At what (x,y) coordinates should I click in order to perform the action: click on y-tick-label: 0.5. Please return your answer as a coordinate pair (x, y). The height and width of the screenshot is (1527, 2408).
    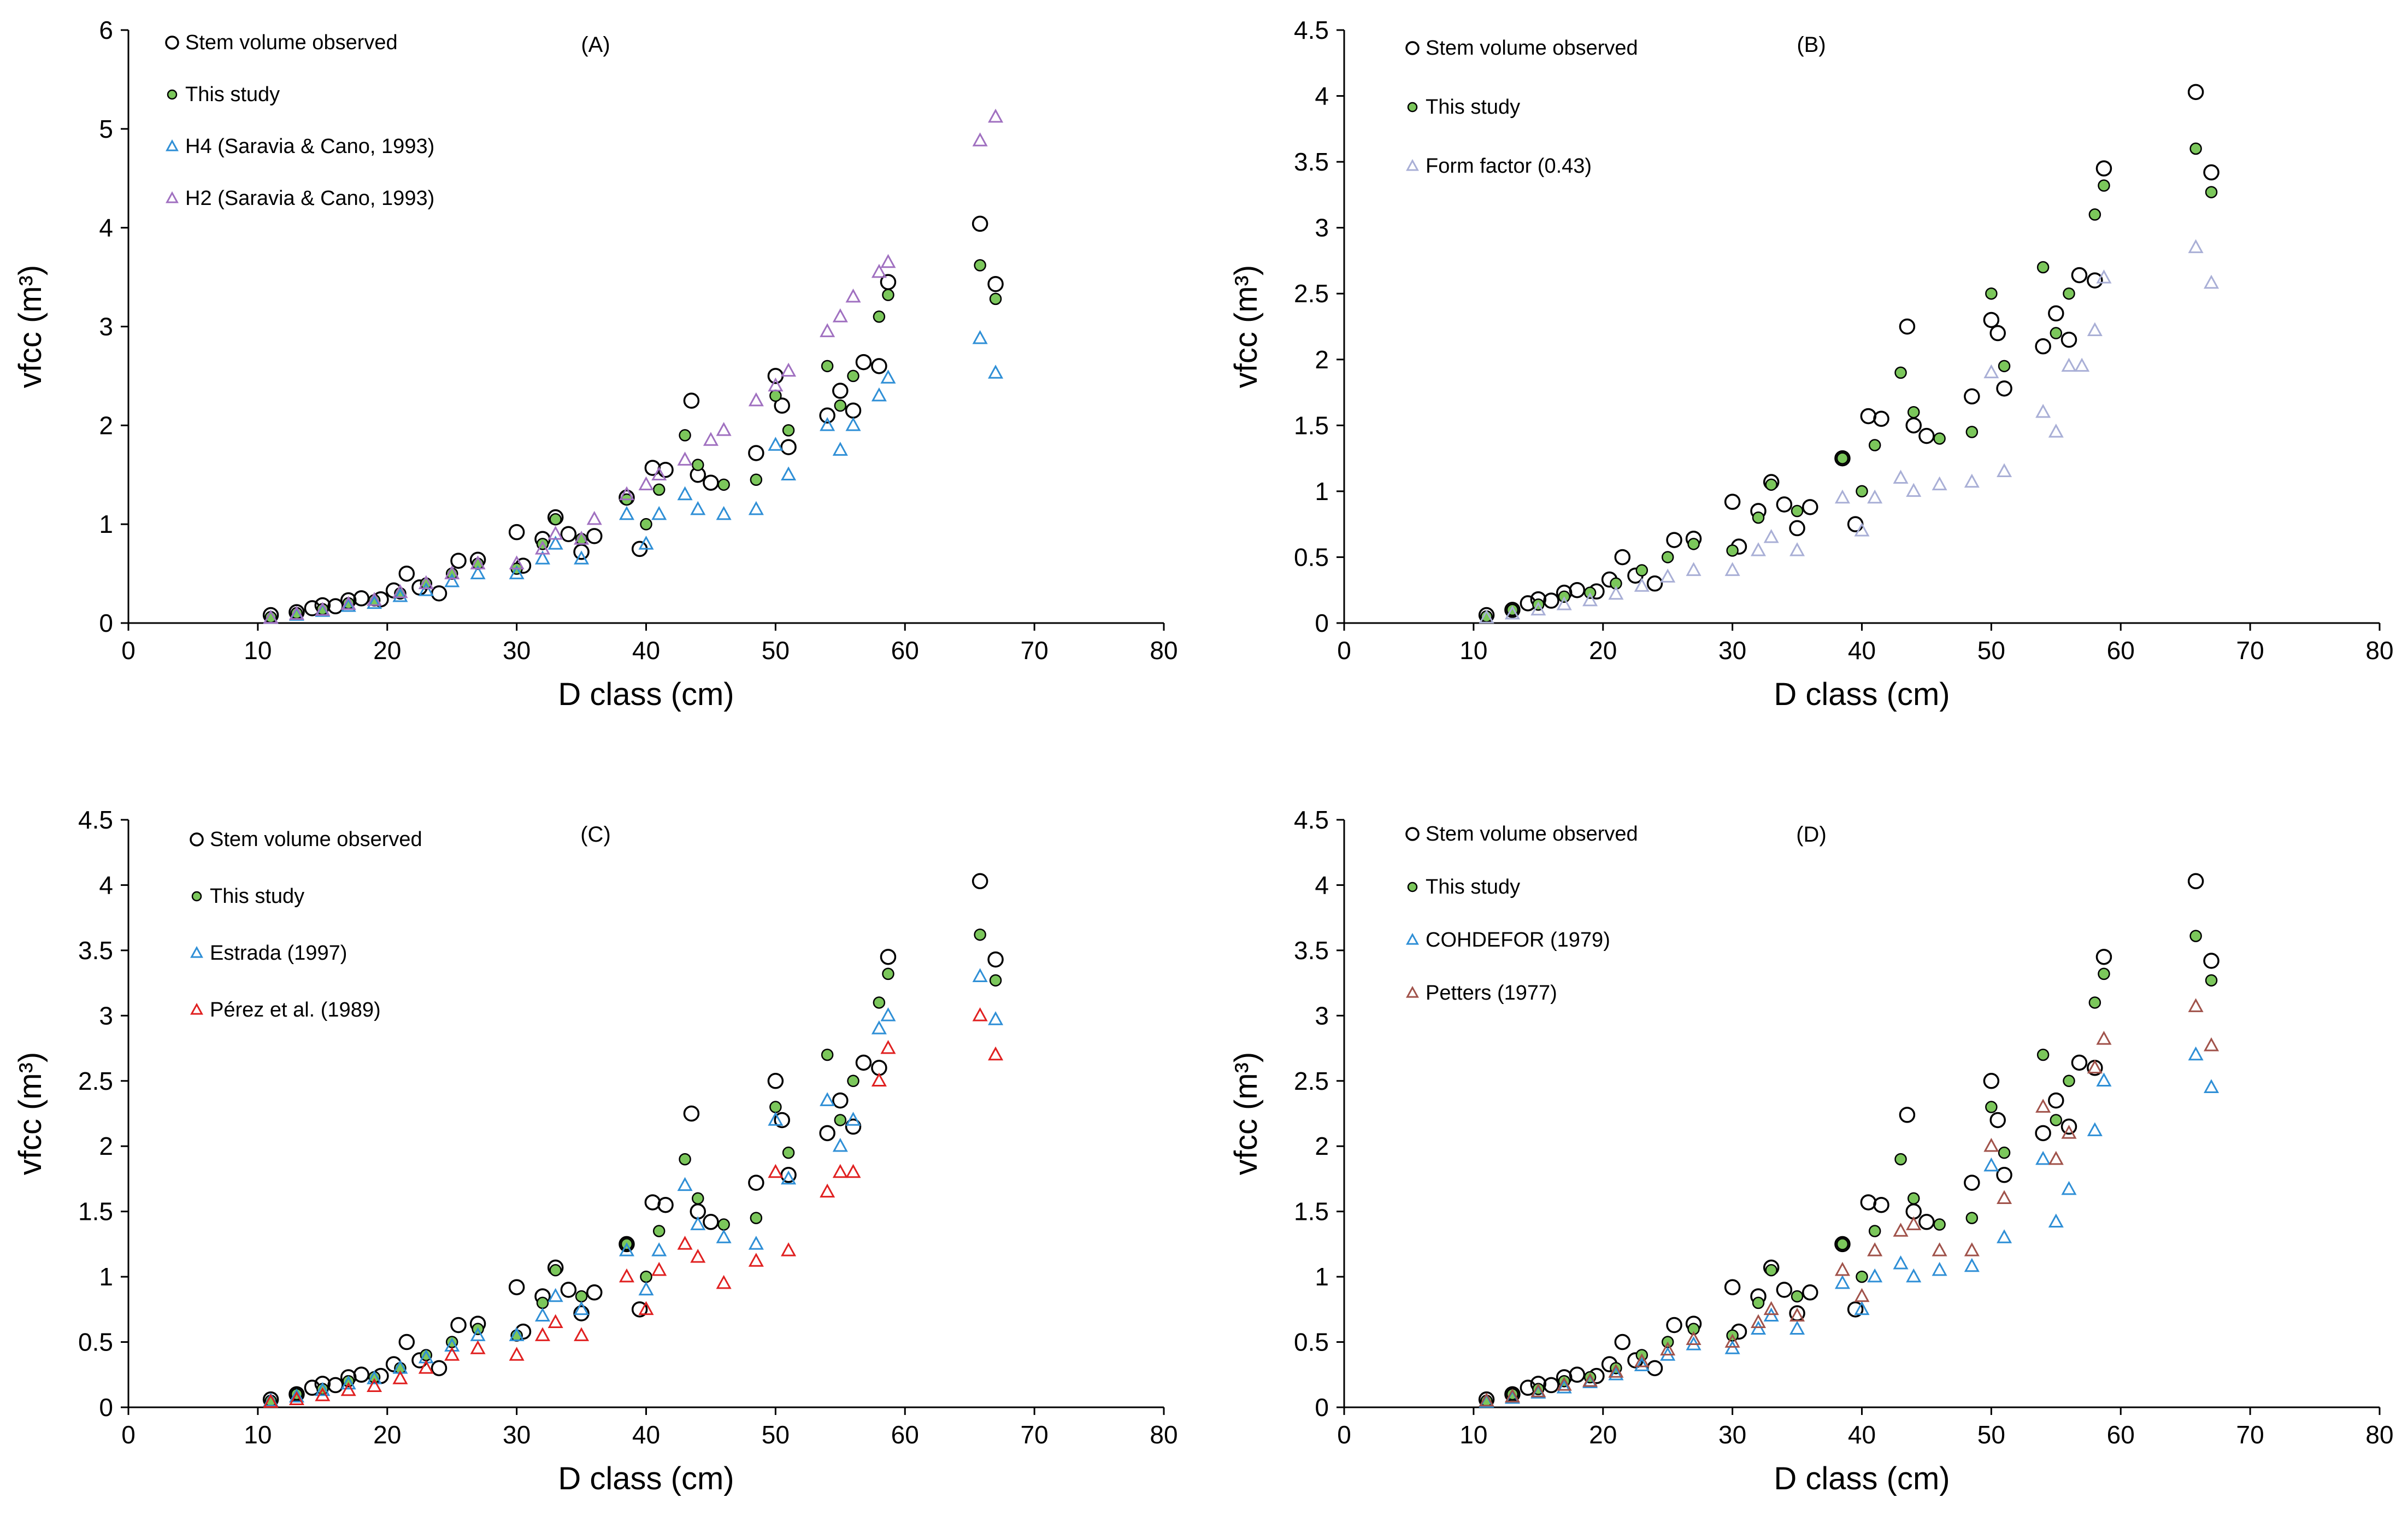
    Looking at the image, I should click on (1311, 1342).